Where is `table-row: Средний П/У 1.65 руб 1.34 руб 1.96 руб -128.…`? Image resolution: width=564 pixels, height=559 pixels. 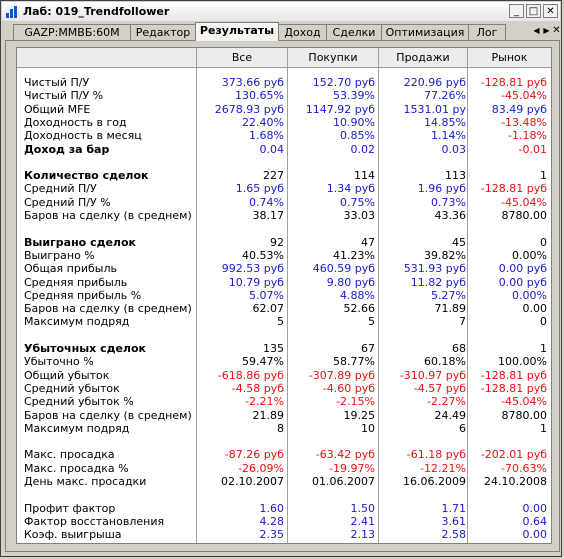 table-row: Средний П/У 1.65 руб 1.34 руб 1.96 руб -128.… is located at coordinates (284, 188).